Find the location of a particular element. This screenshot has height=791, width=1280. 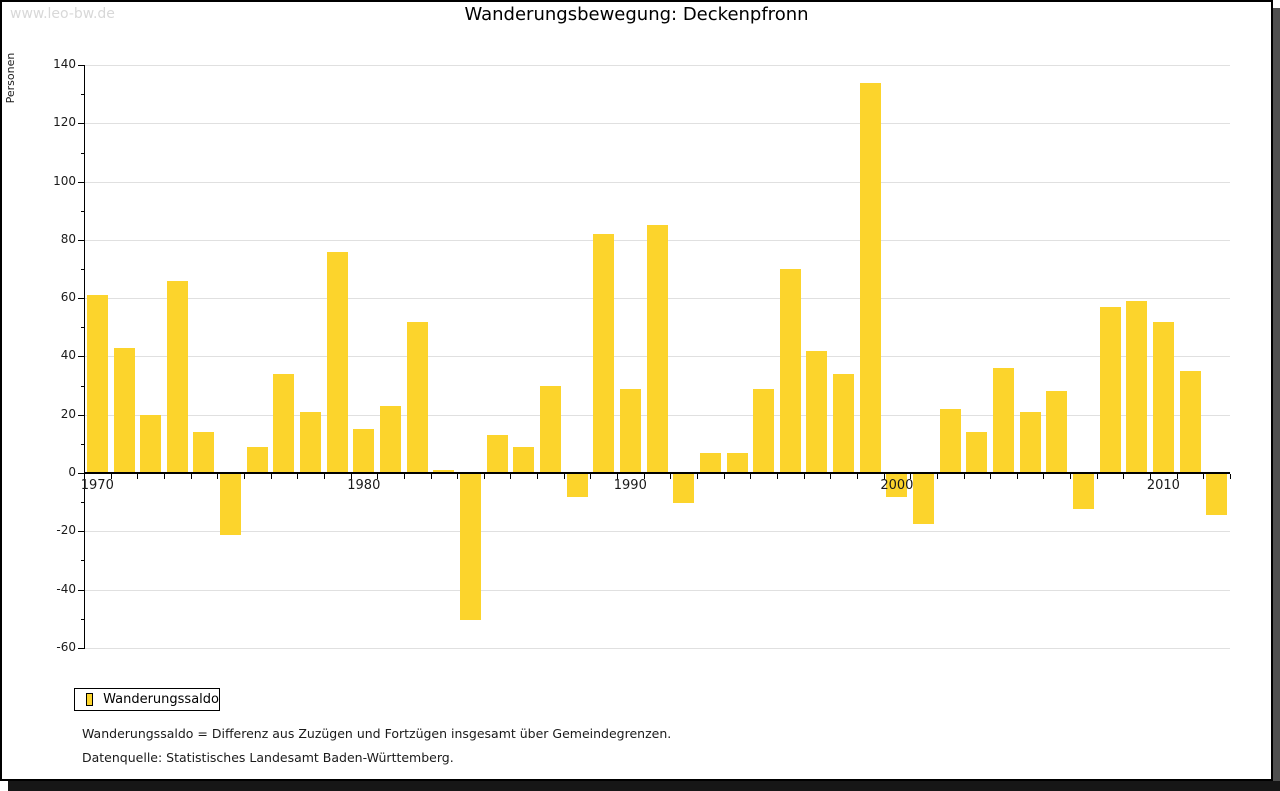

y-tick--50 is located at coordinates (82, 619).